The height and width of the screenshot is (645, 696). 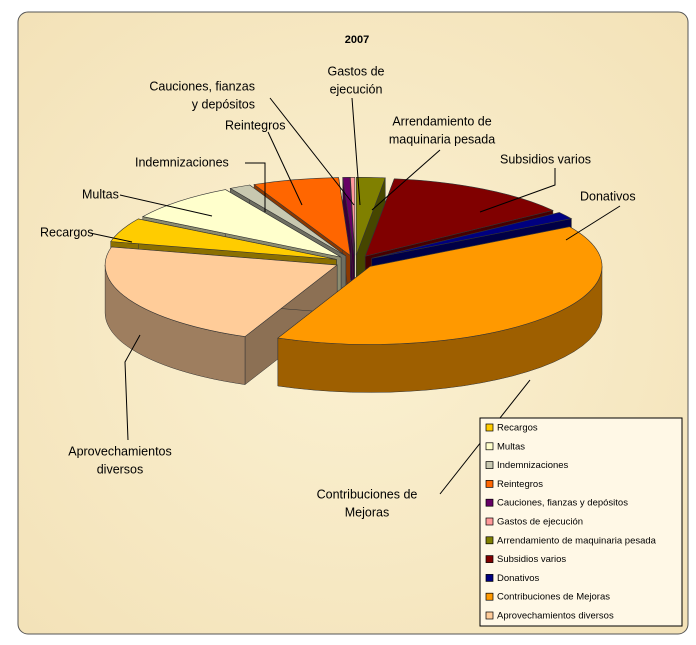 What do you see at coordinates (545, 159) in the screenshot?
I see `data-label: Subsidios varios` at bounding box center [545, 159].